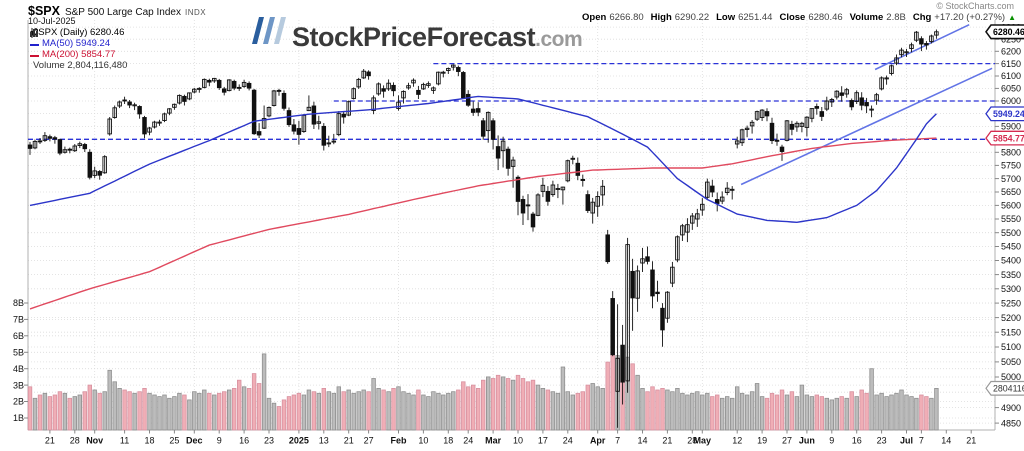 The height and width of the screenshot is (451, 1024). What do you see at coordinates (703, 441) in the screenshot?
I see `date-axis-label: May` at bounding box center [703, 441].